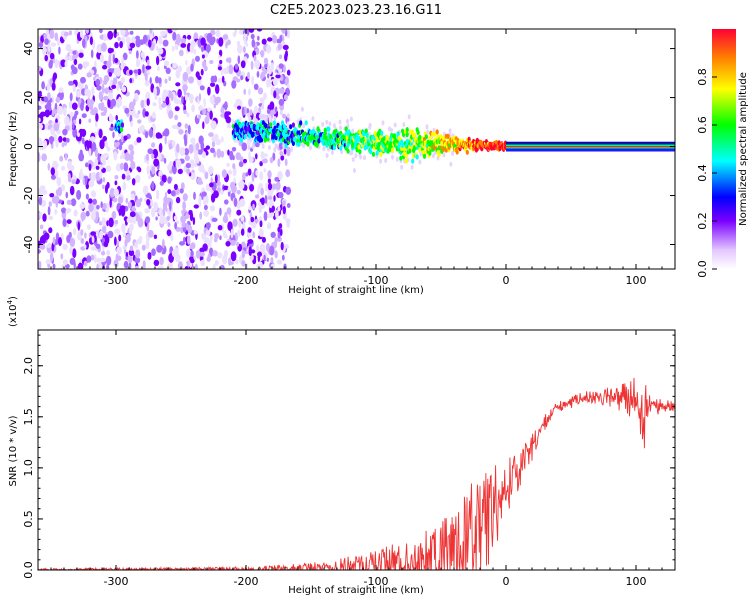 The height and width of the screenshot is (600, 750). Describe the element at coordinates (724, 149) in the screenshot. I see `colorbar-gradient` at that location.